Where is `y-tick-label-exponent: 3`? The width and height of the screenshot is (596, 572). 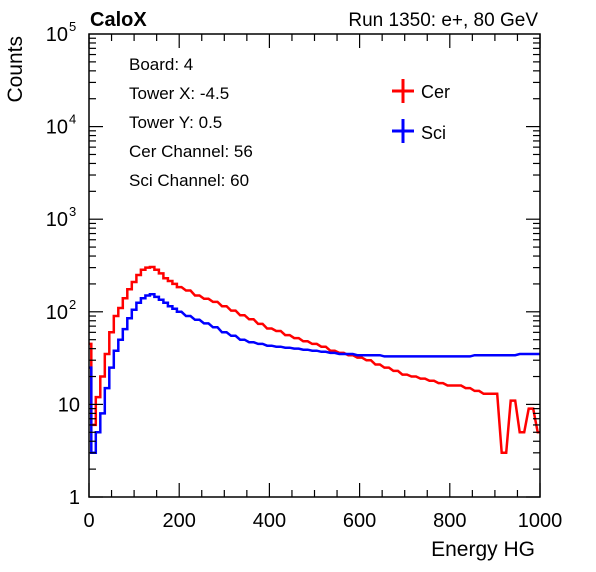
y-tick-label-exponent: 3 is located at coordinates (72, 211).